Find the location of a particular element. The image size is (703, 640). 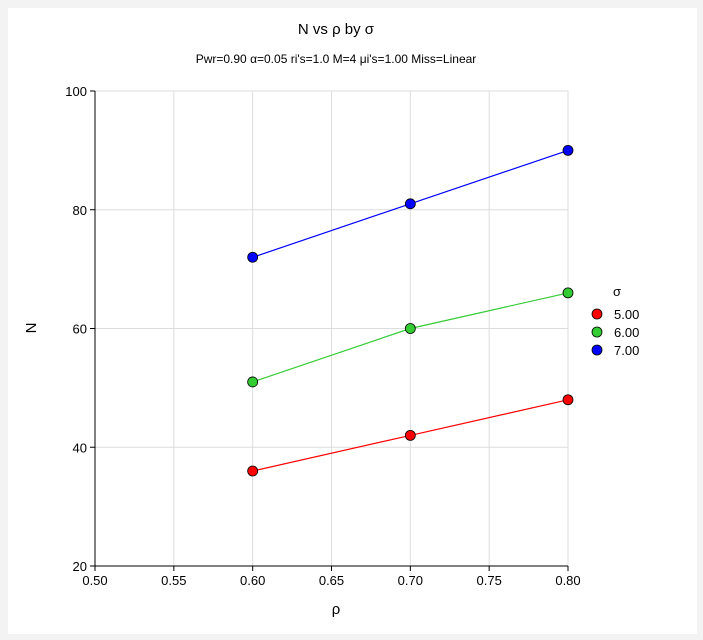

y-tick-label: 80 is located at coordinates (80, 210).